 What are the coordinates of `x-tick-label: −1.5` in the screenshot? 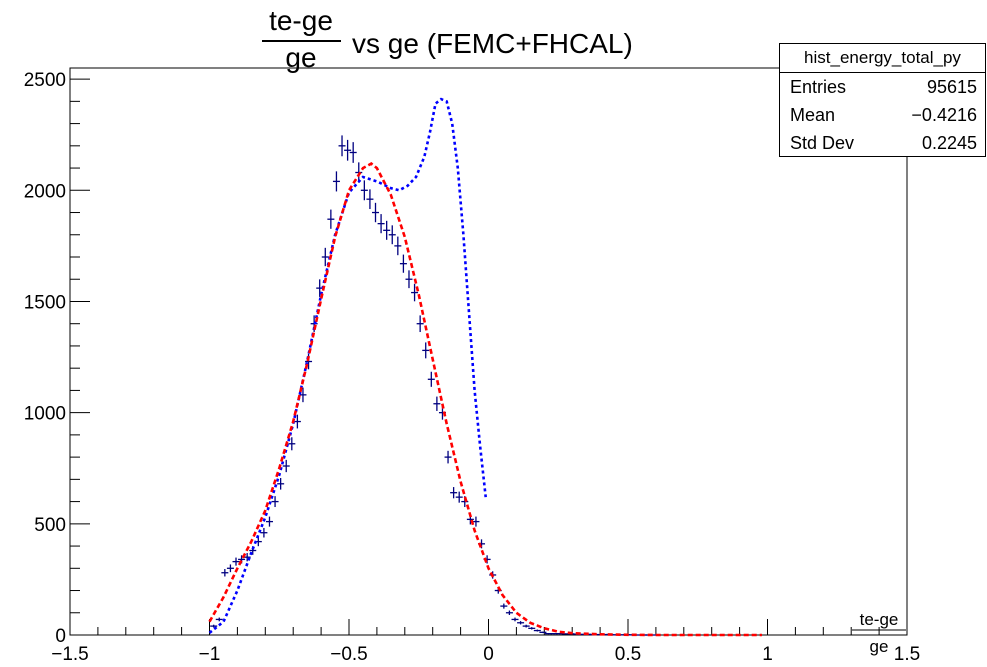 It's located at (70, 654).